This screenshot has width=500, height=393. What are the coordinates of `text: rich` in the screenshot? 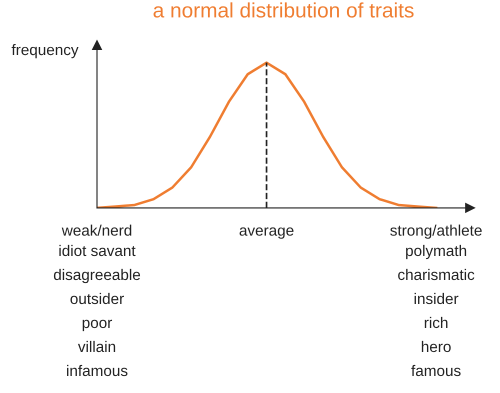 It's located at (436, 322).